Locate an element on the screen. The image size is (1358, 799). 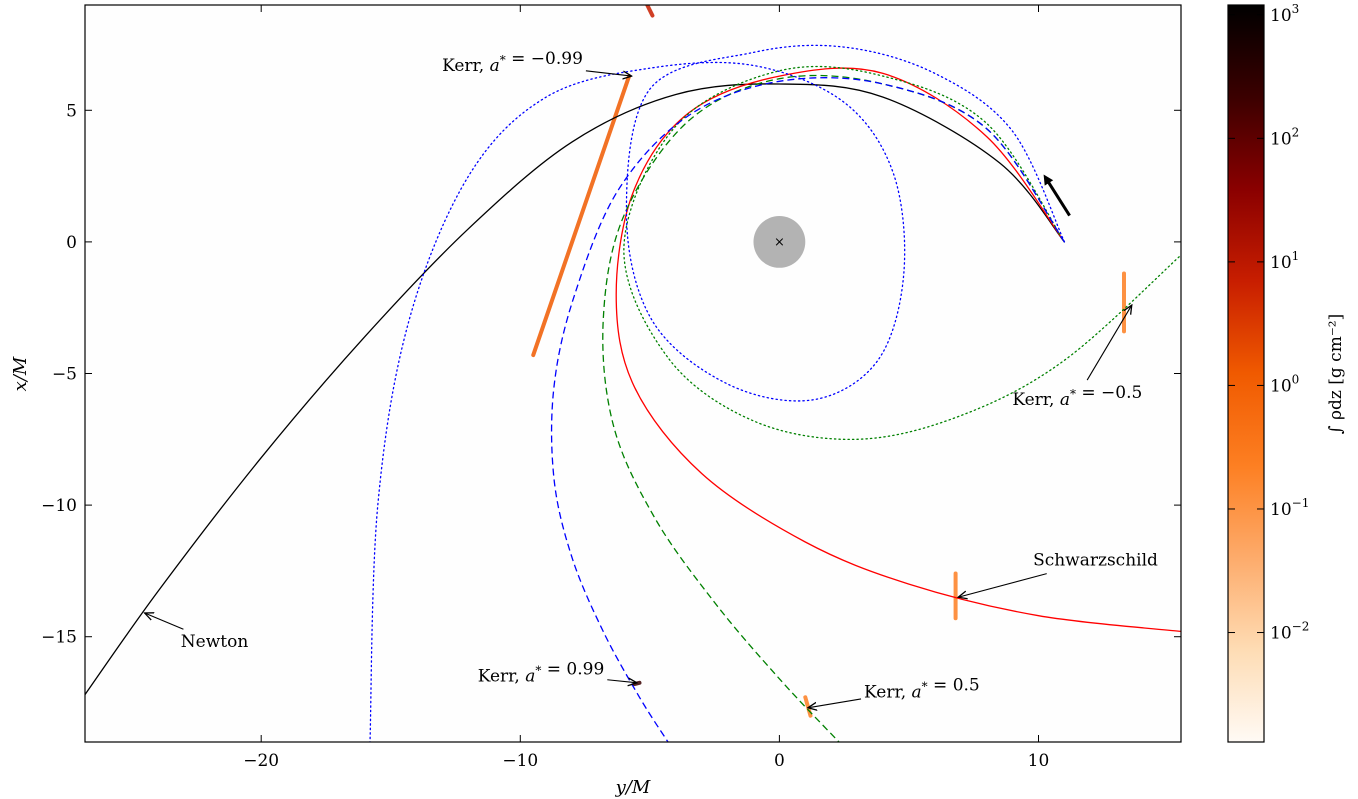
x-tick-label-3: 0 is located at coordinates (779, 761).